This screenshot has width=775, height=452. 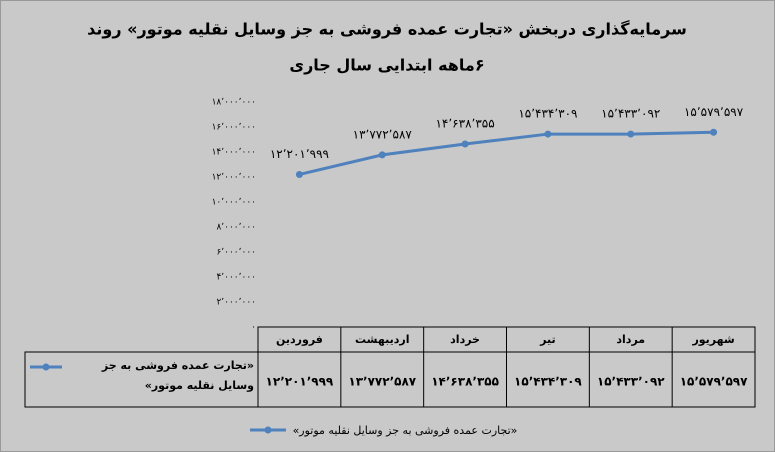 What do you see at coordinates (299, 154) in the screenshot?
I see `data-label: ۱۲٬۲۰۱٬۹۹۹` at bounding box center [299, 154].